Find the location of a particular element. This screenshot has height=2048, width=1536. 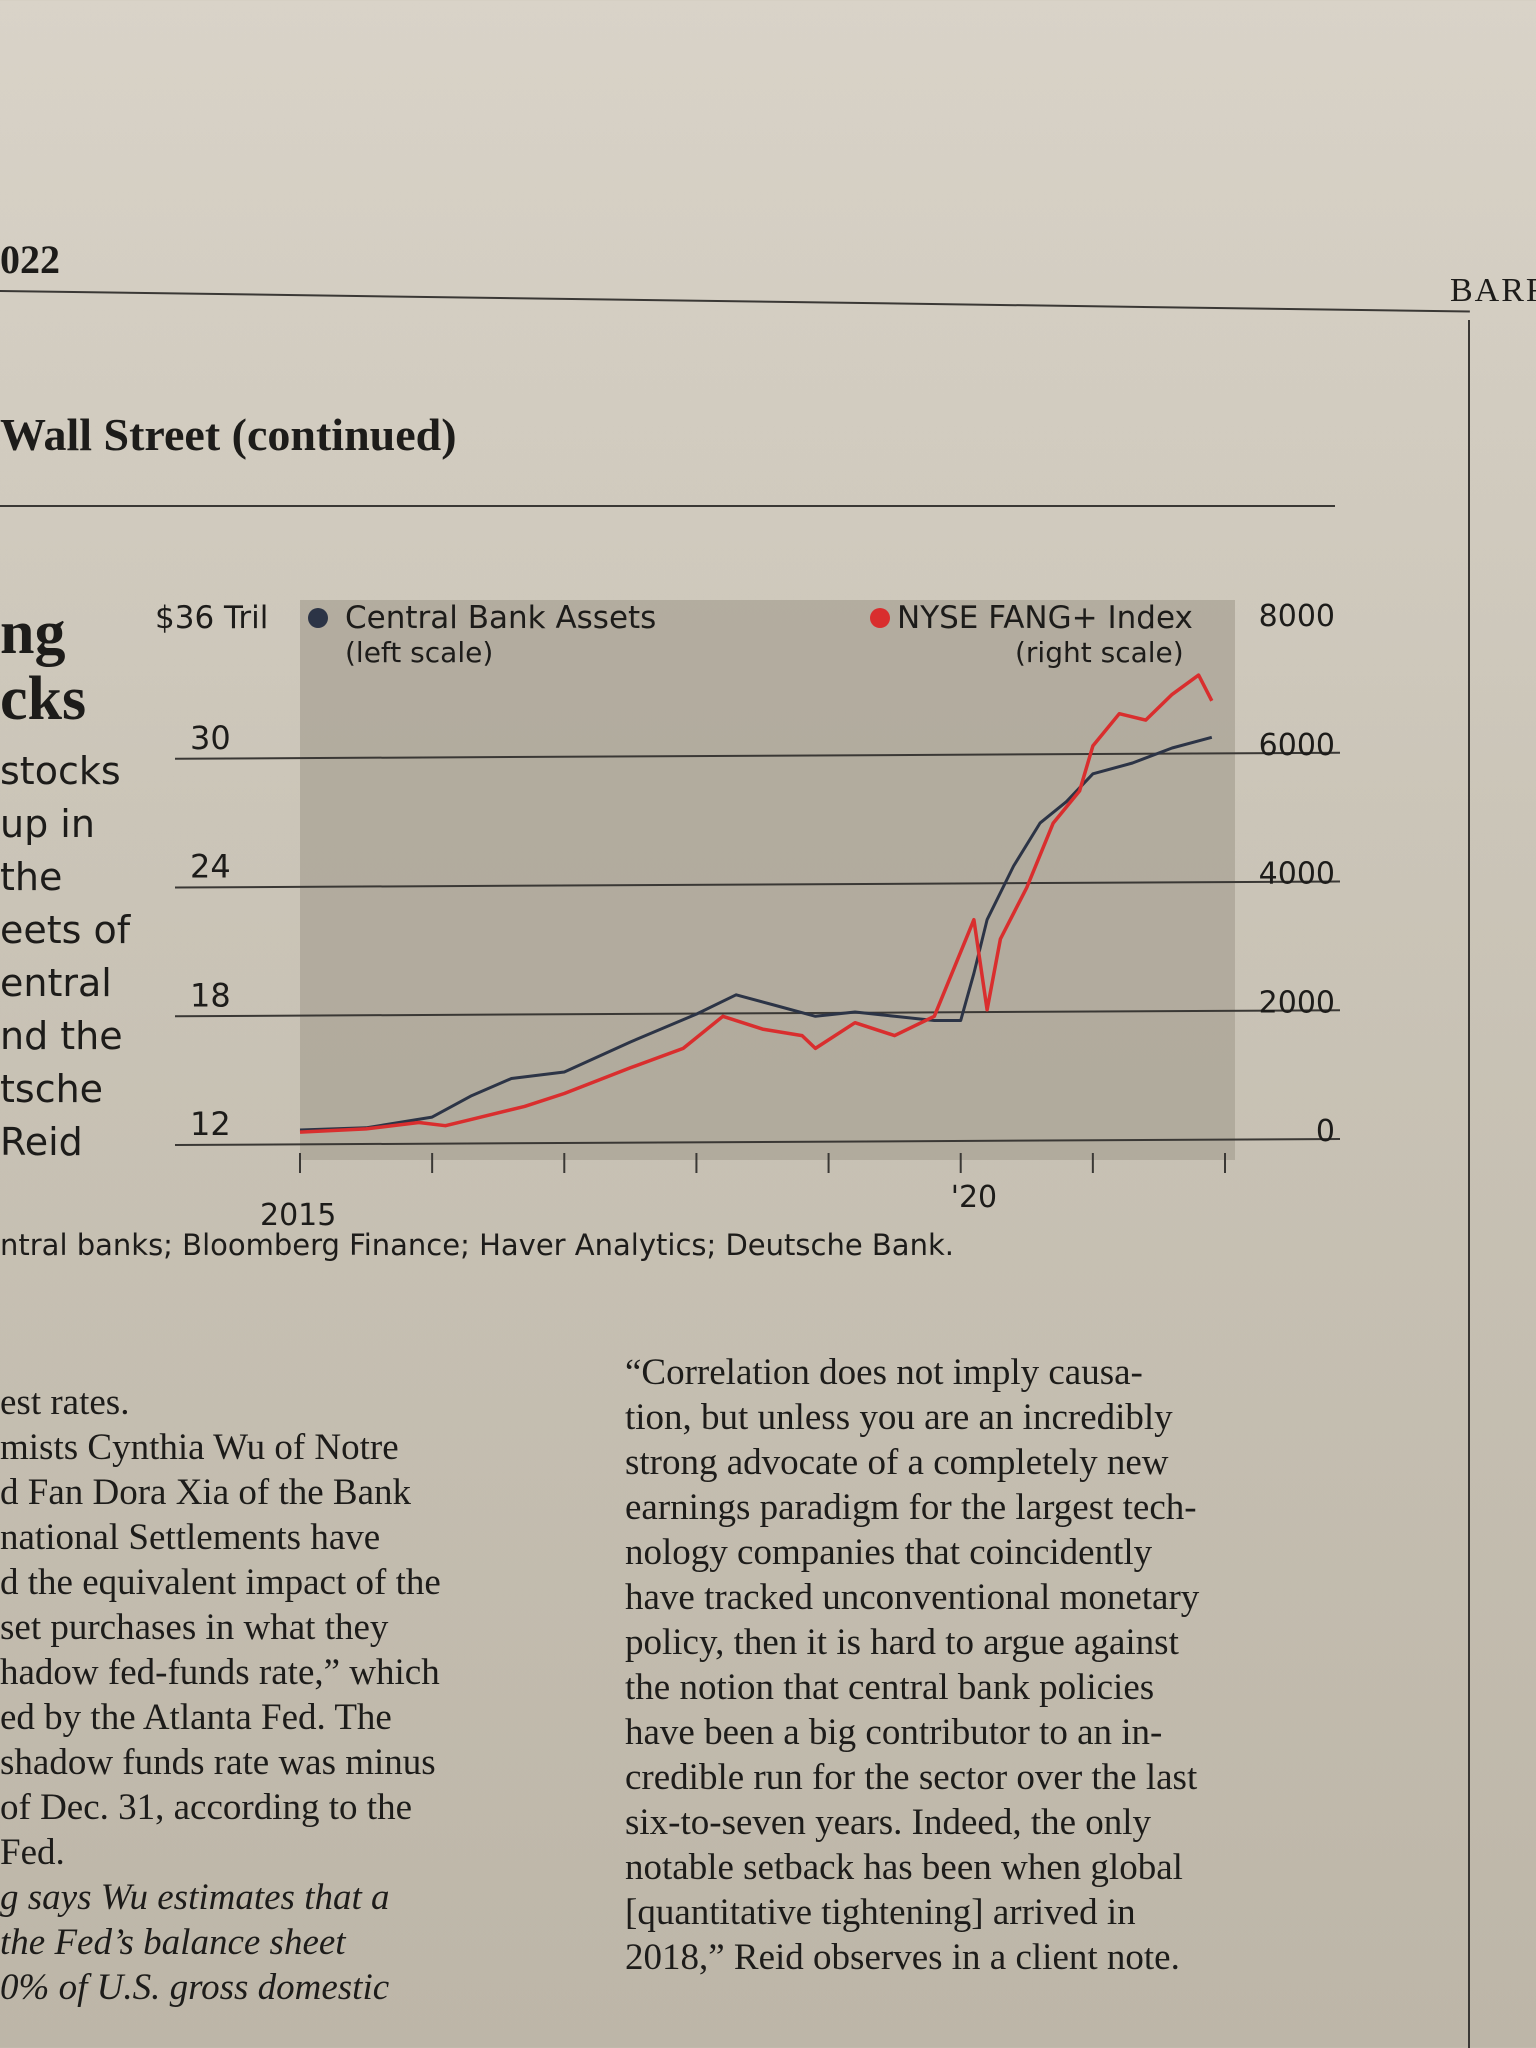

article-line: ed by the Atlanta Fed. The is located at coordinates (196, 1717).